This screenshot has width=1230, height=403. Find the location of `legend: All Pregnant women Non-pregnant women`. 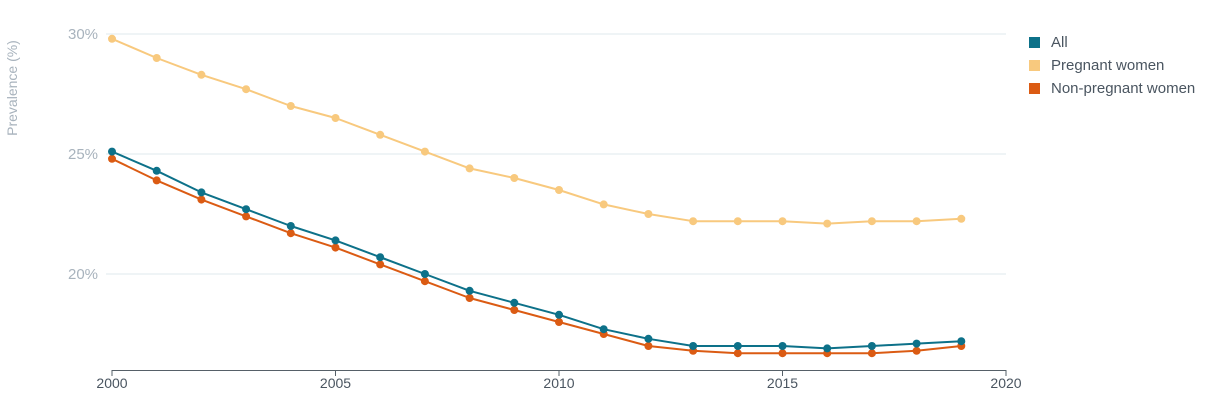

legend: All Pregnant women Non-pregnant women is located at coordinates (1112, 65).